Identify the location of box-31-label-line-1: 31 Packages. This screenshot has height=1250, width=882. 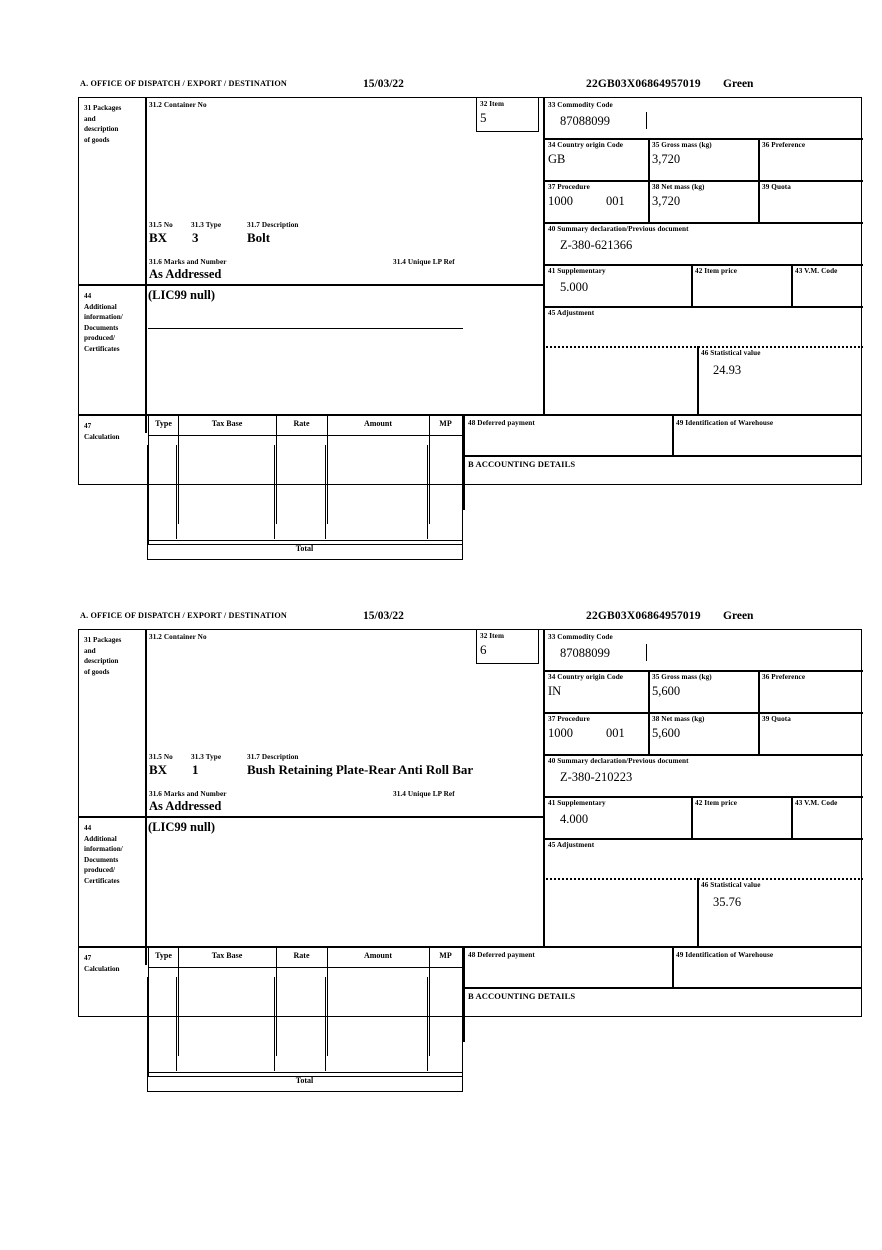
(103, 108).